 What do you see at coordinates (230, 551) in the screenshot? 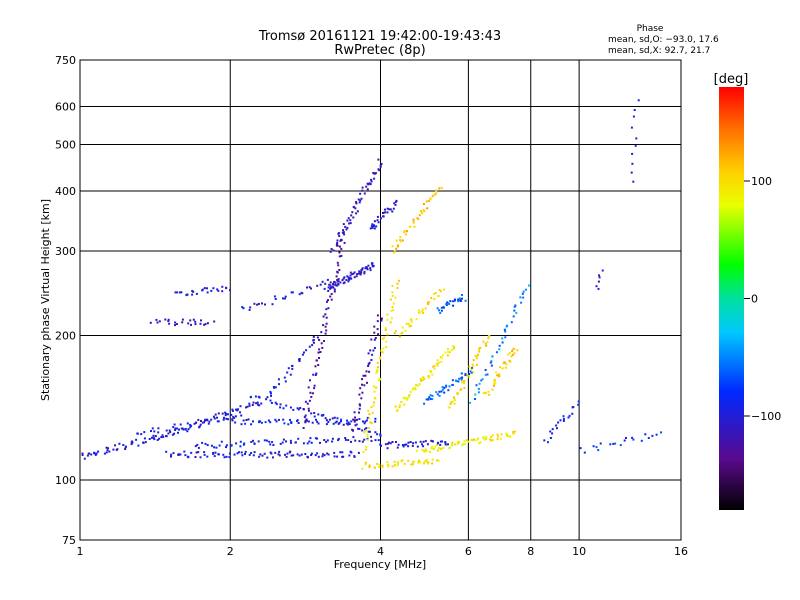
I see `x-tick-label: 2` at bounding box center [230, 551].